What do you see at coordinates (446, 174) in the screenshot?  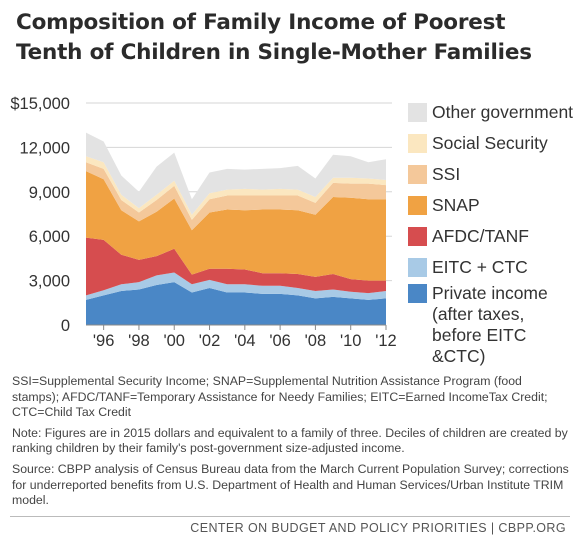 I see `legend-label: SSI` at bounding box center [446, 174].